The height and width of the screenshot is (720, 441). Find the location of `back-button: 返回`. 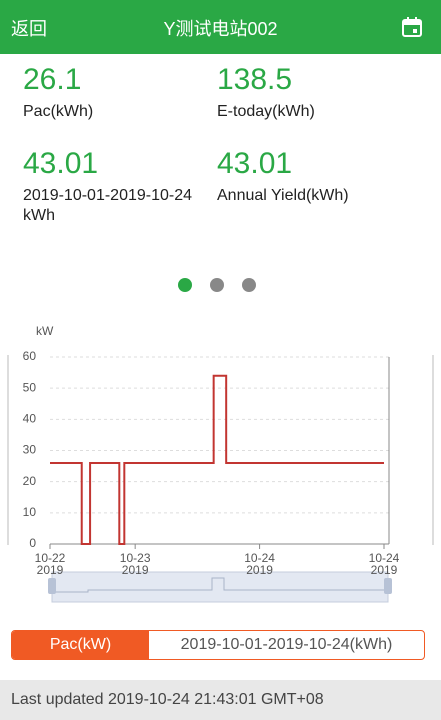

back-button: 返回 is located at coordinates (29, 29).